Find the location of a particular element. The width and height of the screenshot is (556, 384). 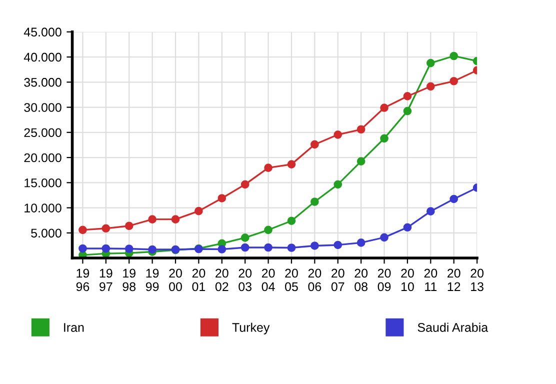

y-tick-label: 25.000 is located at coordinates (43, 133).